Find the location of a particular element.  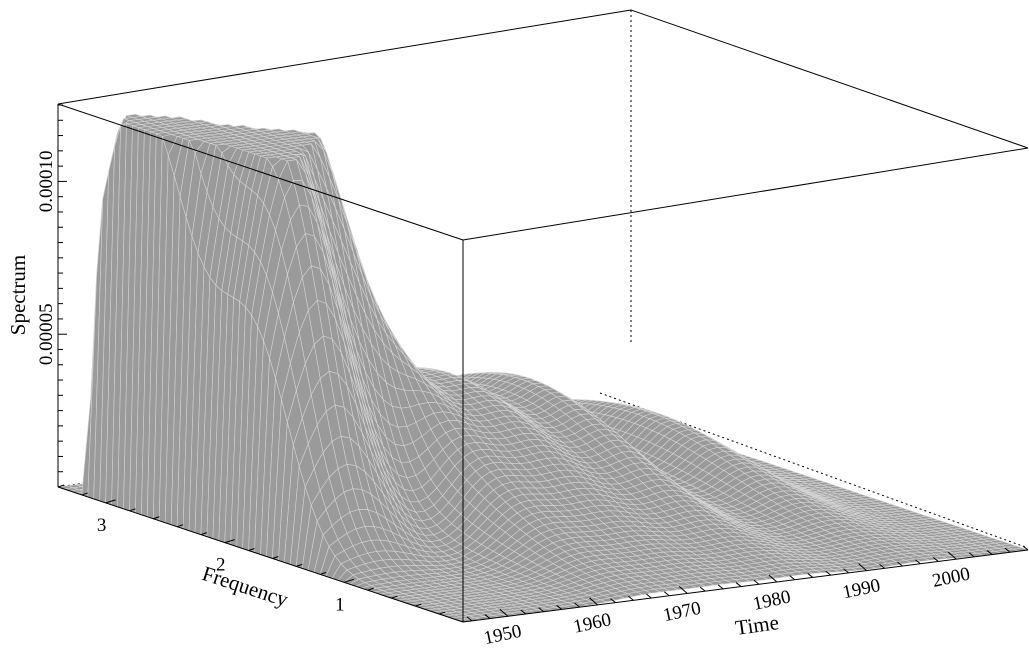

y-tick-label: 2 is located at coordinates (221, 565).